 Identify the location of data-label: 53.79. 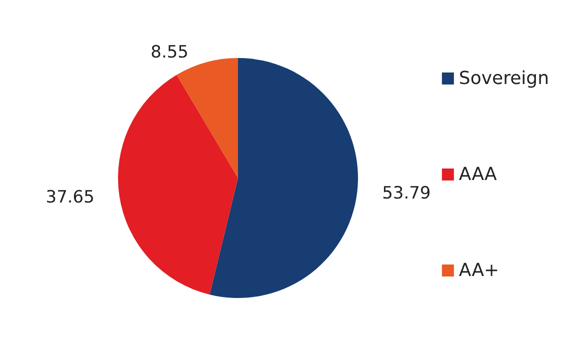
(406, 193).